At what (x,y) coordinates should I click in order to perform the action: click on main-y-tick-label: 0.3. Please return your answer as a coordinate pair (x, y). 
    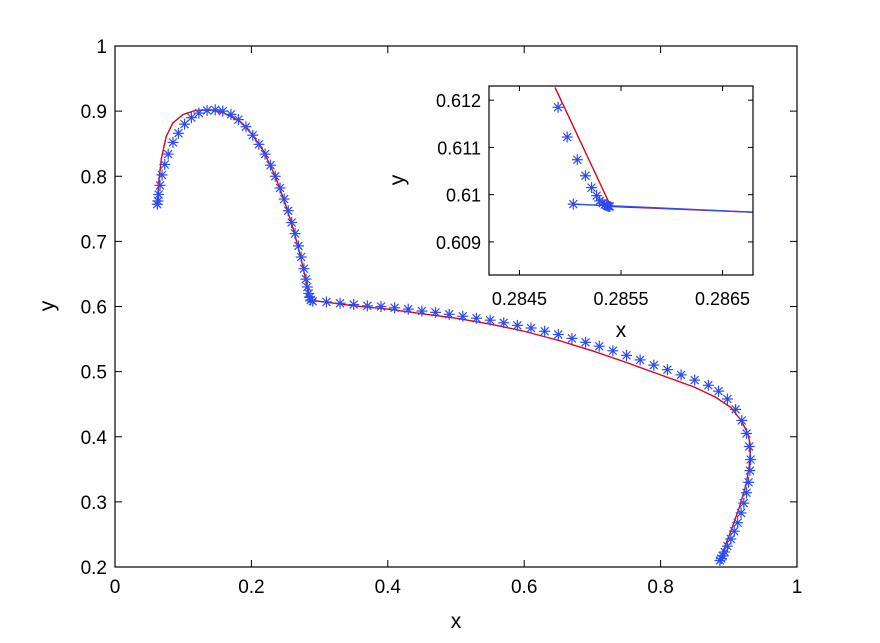
    Looking at the image, I should click on (94, 503).